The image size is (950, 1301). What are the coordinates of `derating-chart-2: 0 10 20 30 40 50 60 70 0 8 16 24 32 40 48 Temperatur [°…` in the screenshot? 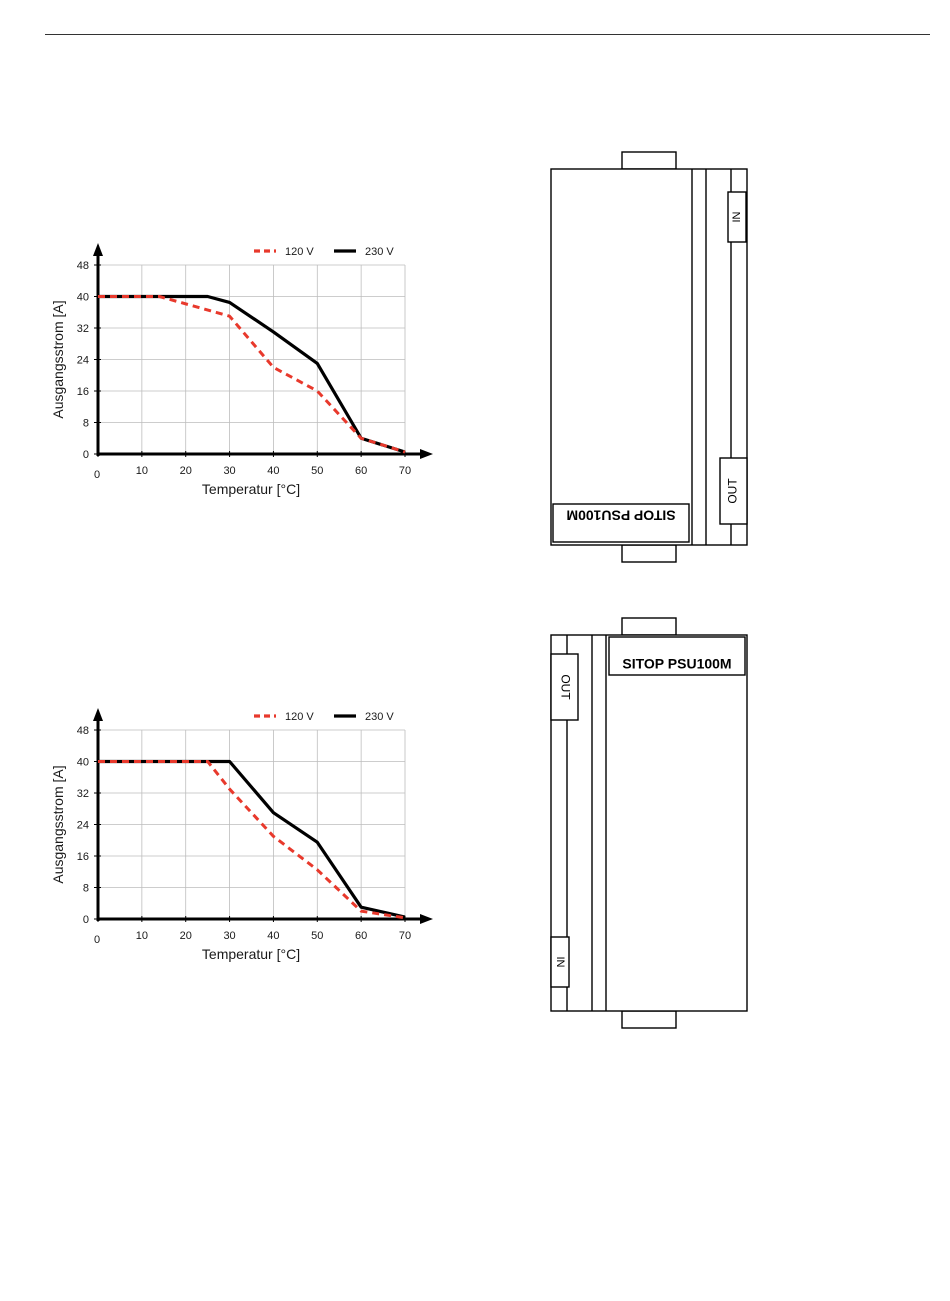 It's located at (241, 835).